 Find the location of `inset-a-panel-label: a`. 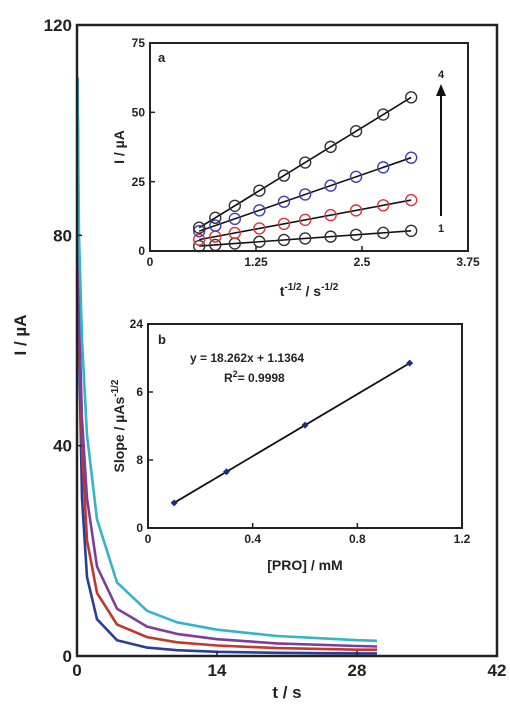

inset-a-panel-label: a is located at coordinates (162, 57).